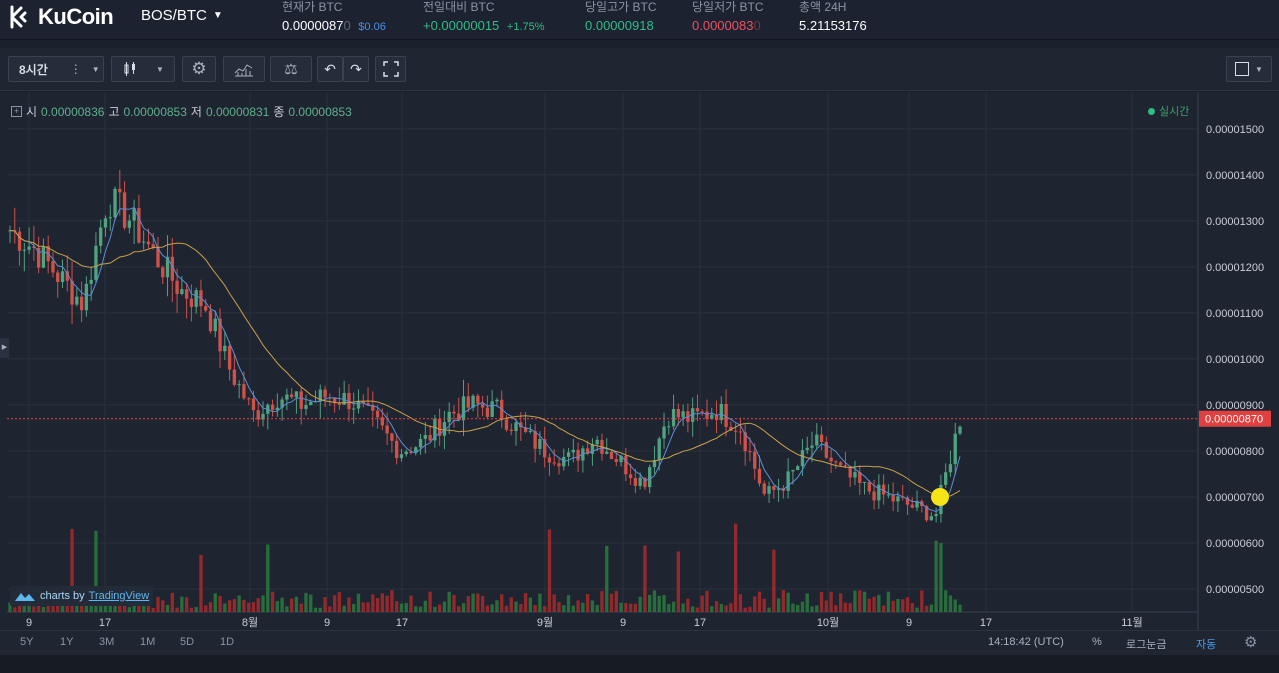 The image size is (1279, 673). What do you see at coordinates (356, 69) in the screenshot?
I see `redo-button: ↷` at bounding box center [356, 69].